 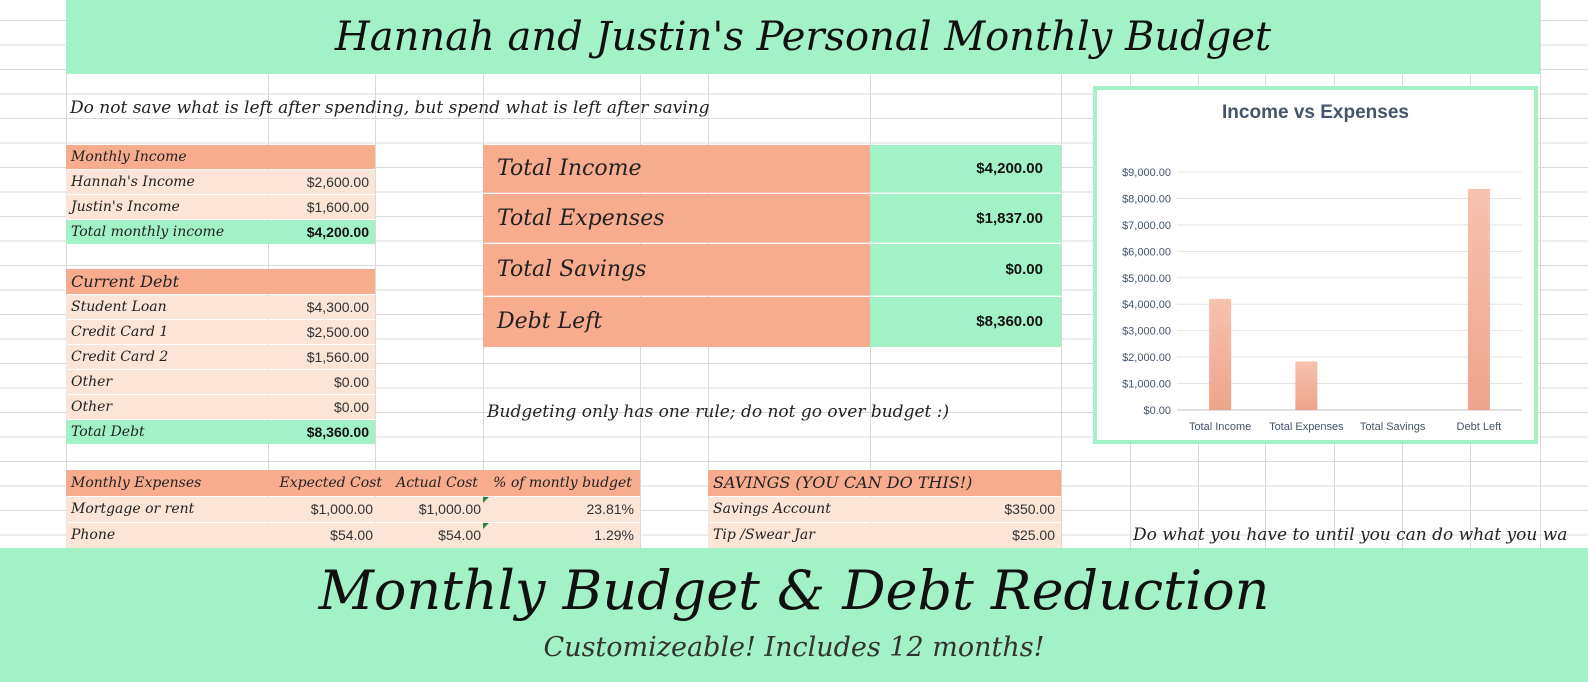 What do you see at coordinates (676, 218) in the screenshot?
I see `summary-row: Total Expenses` at bounding box center [676, 218].